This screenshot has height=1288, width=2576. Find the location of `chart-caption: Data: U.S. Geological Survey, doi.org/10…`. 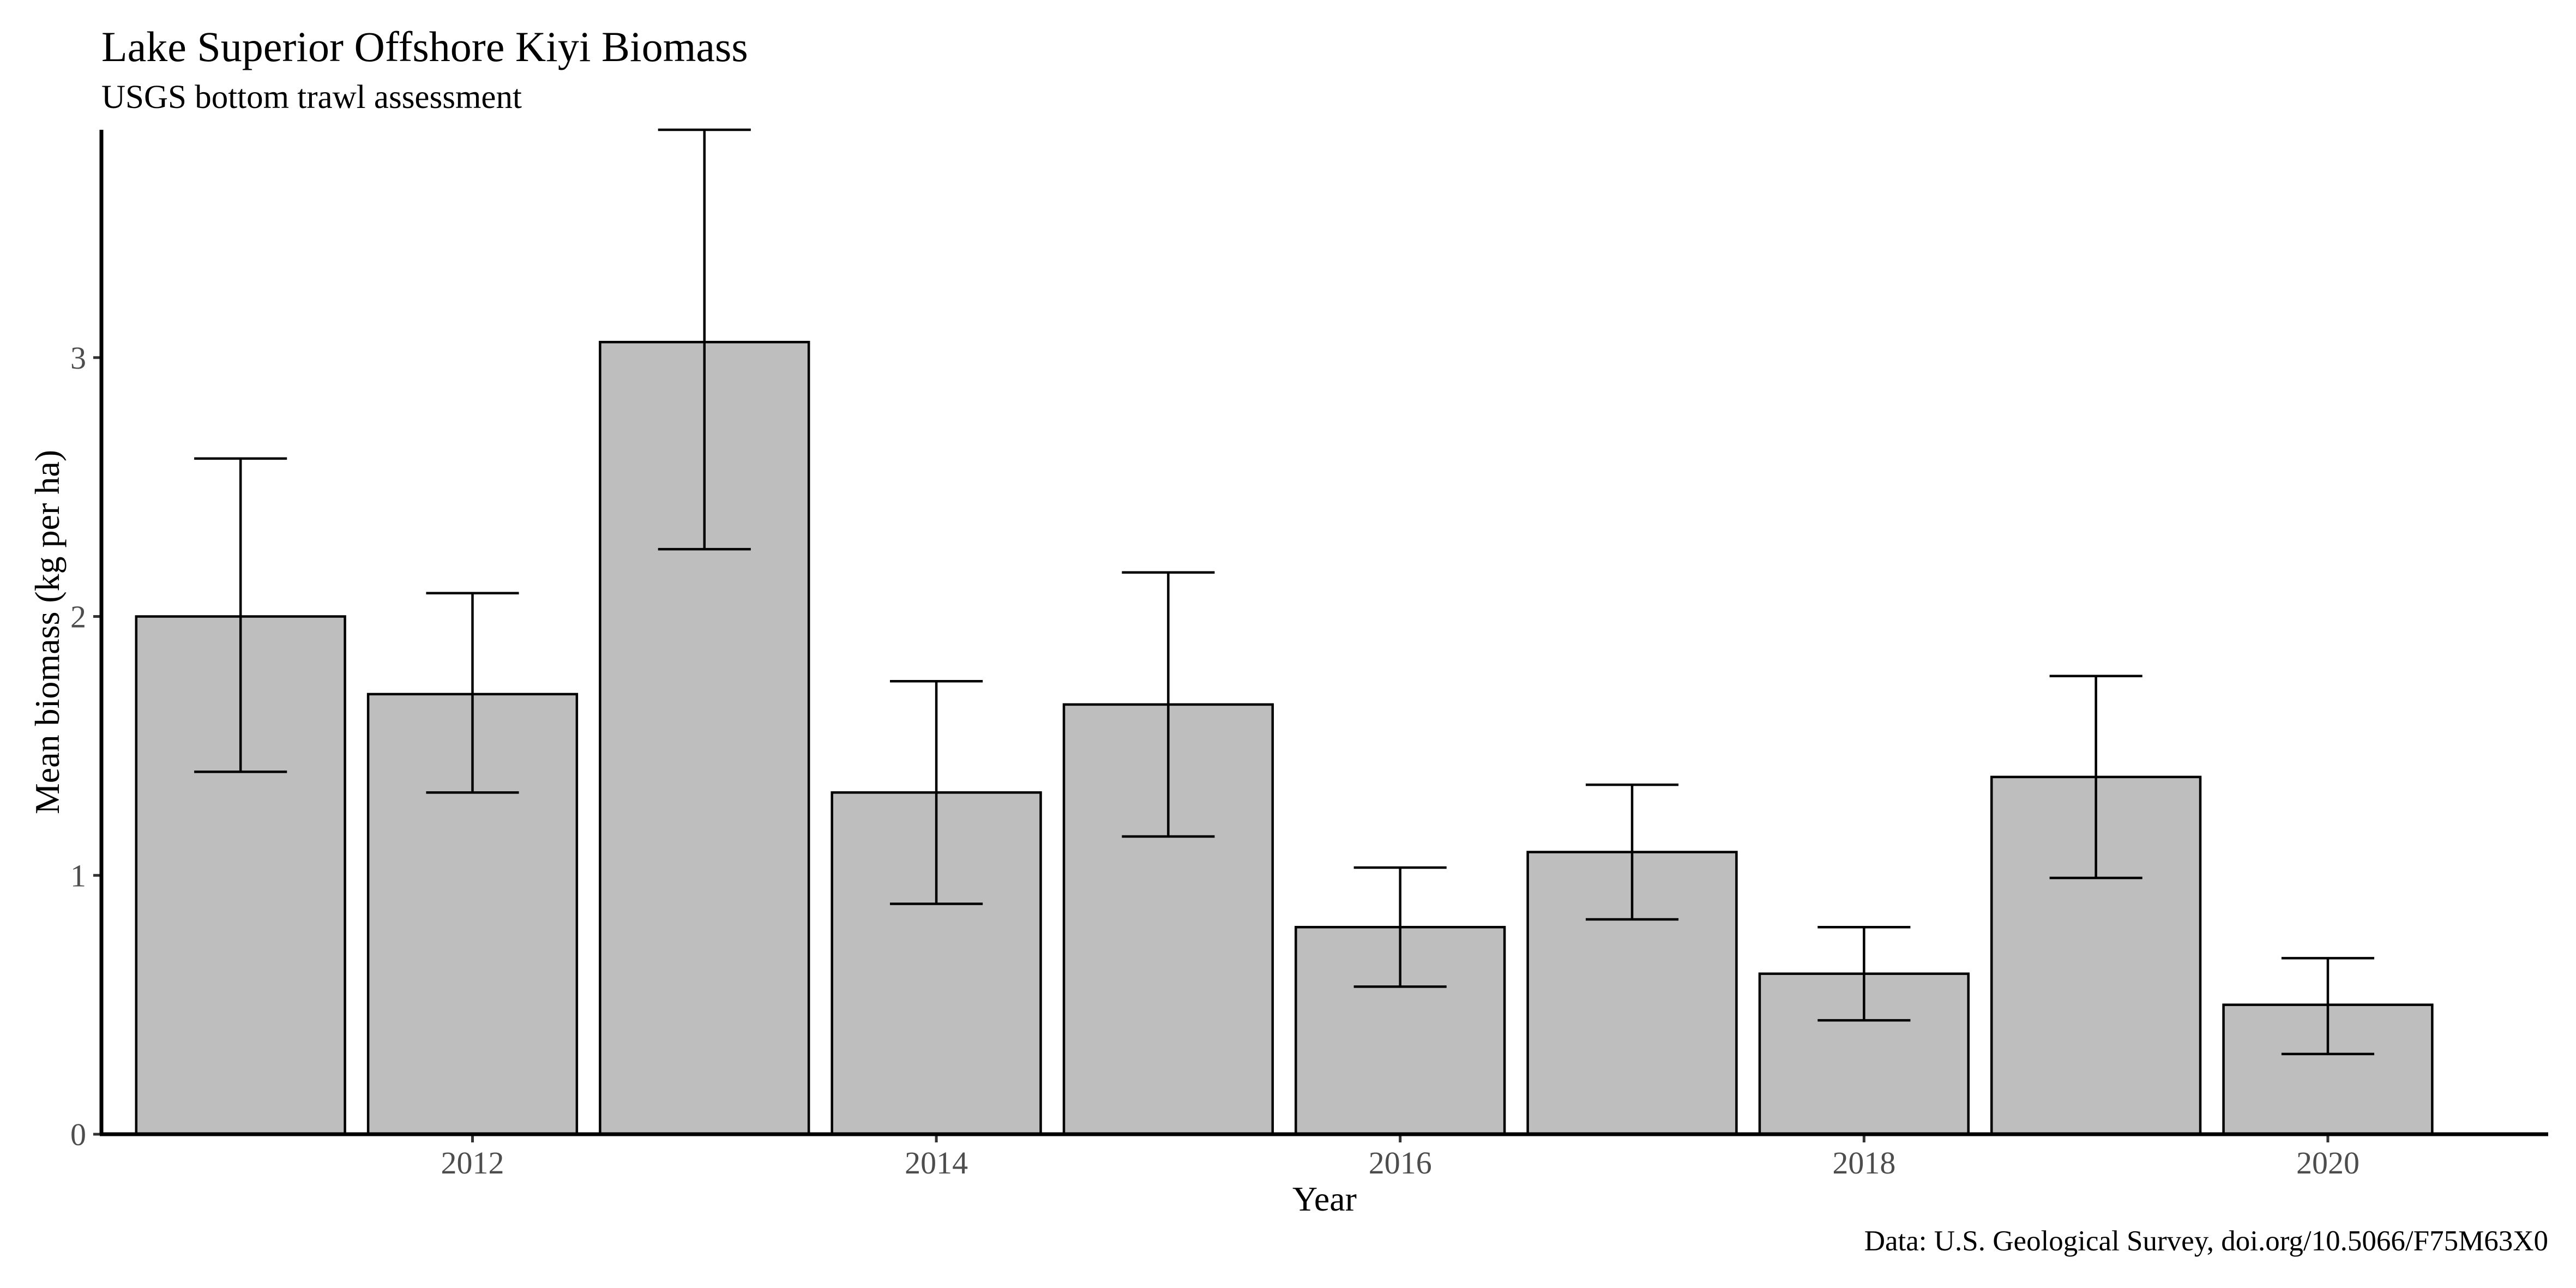

chart-caption: Data: U.S. Geological Survey, doi.org/10… is located at coordinates (2206, 1241).